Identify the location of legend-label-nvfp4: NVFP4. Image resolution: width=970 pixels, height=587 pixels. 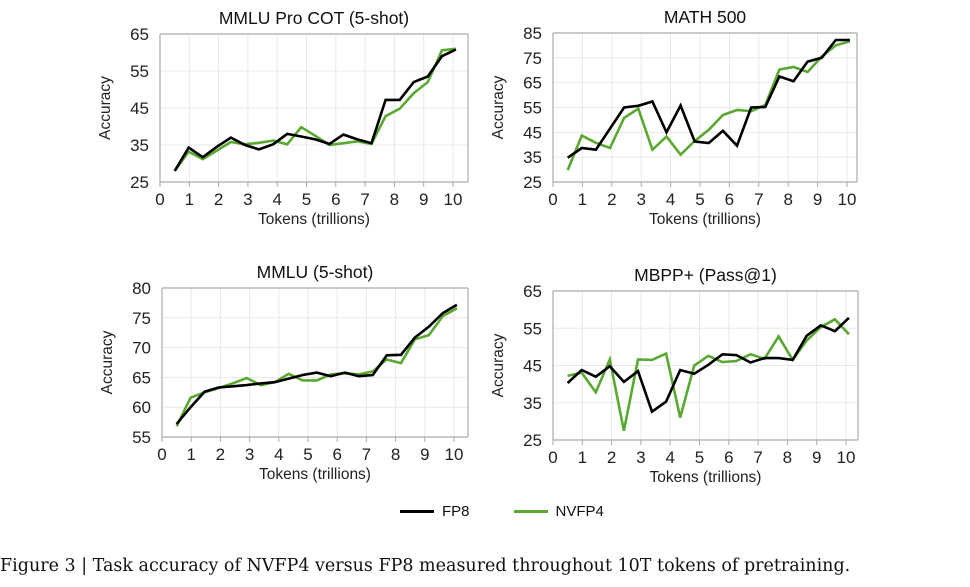
(579, 511).